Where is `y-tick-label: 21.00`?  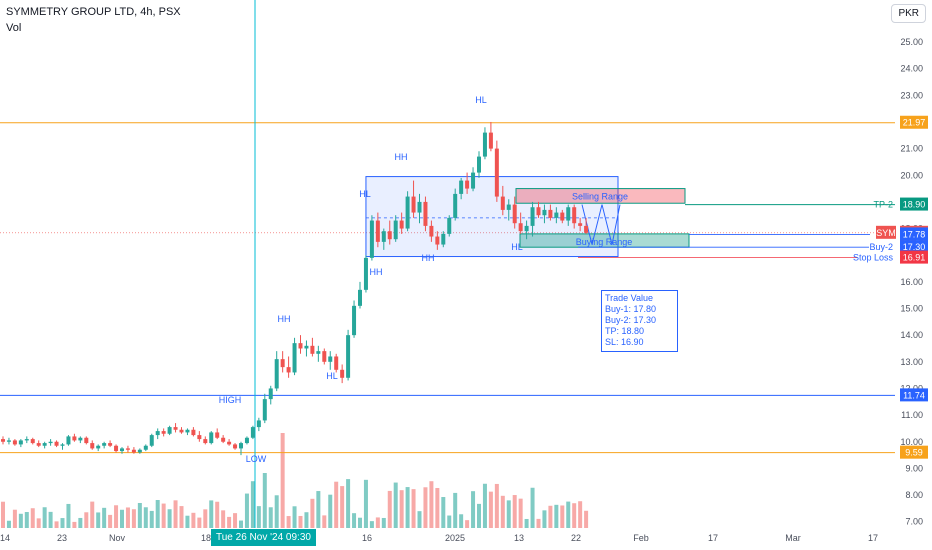 y-tick-label: 21.00 is located at coordinates (911, 149).